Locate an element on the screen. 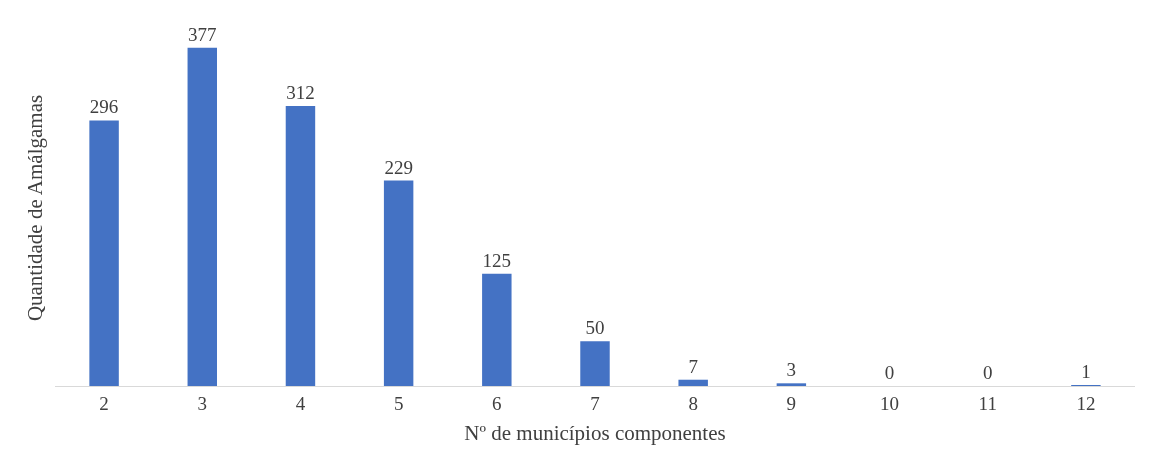  data-label: 377 is located at coordinates (202, 34).